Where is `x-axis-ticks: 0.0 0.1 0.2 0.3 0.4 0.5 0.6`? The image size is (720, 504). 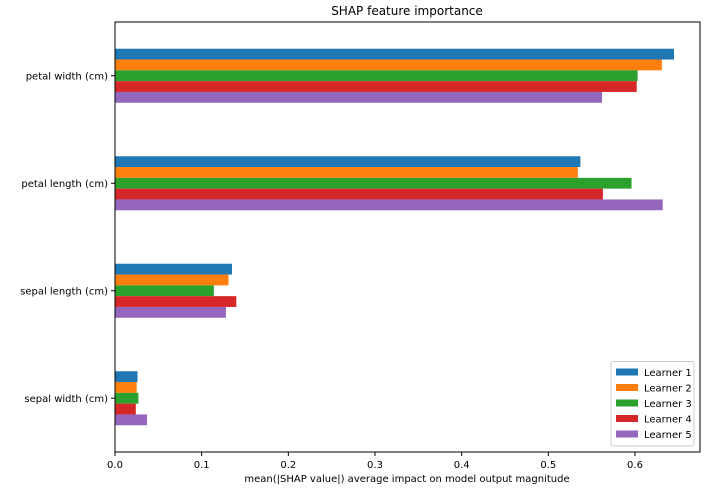 x-axis-ticks: 0.0 0.1 0.2 0.3 0.4 0.5 0.6 is located at coordinates (375, 461).